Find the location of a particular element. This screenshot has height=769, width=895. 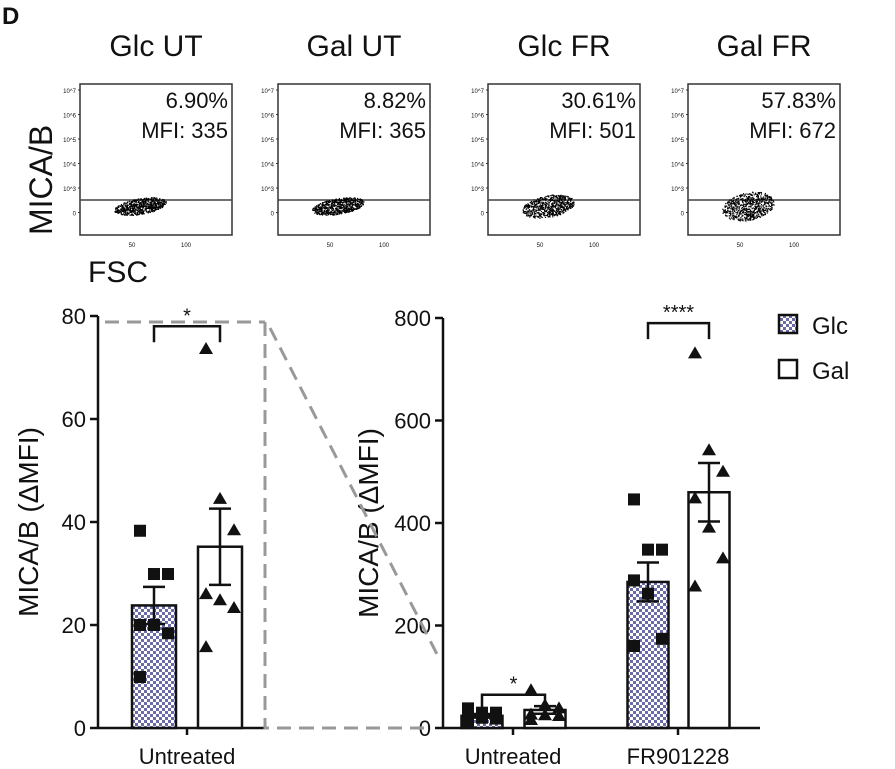

flow-ylabel: MICA/B is located at coordinates (41, 180).